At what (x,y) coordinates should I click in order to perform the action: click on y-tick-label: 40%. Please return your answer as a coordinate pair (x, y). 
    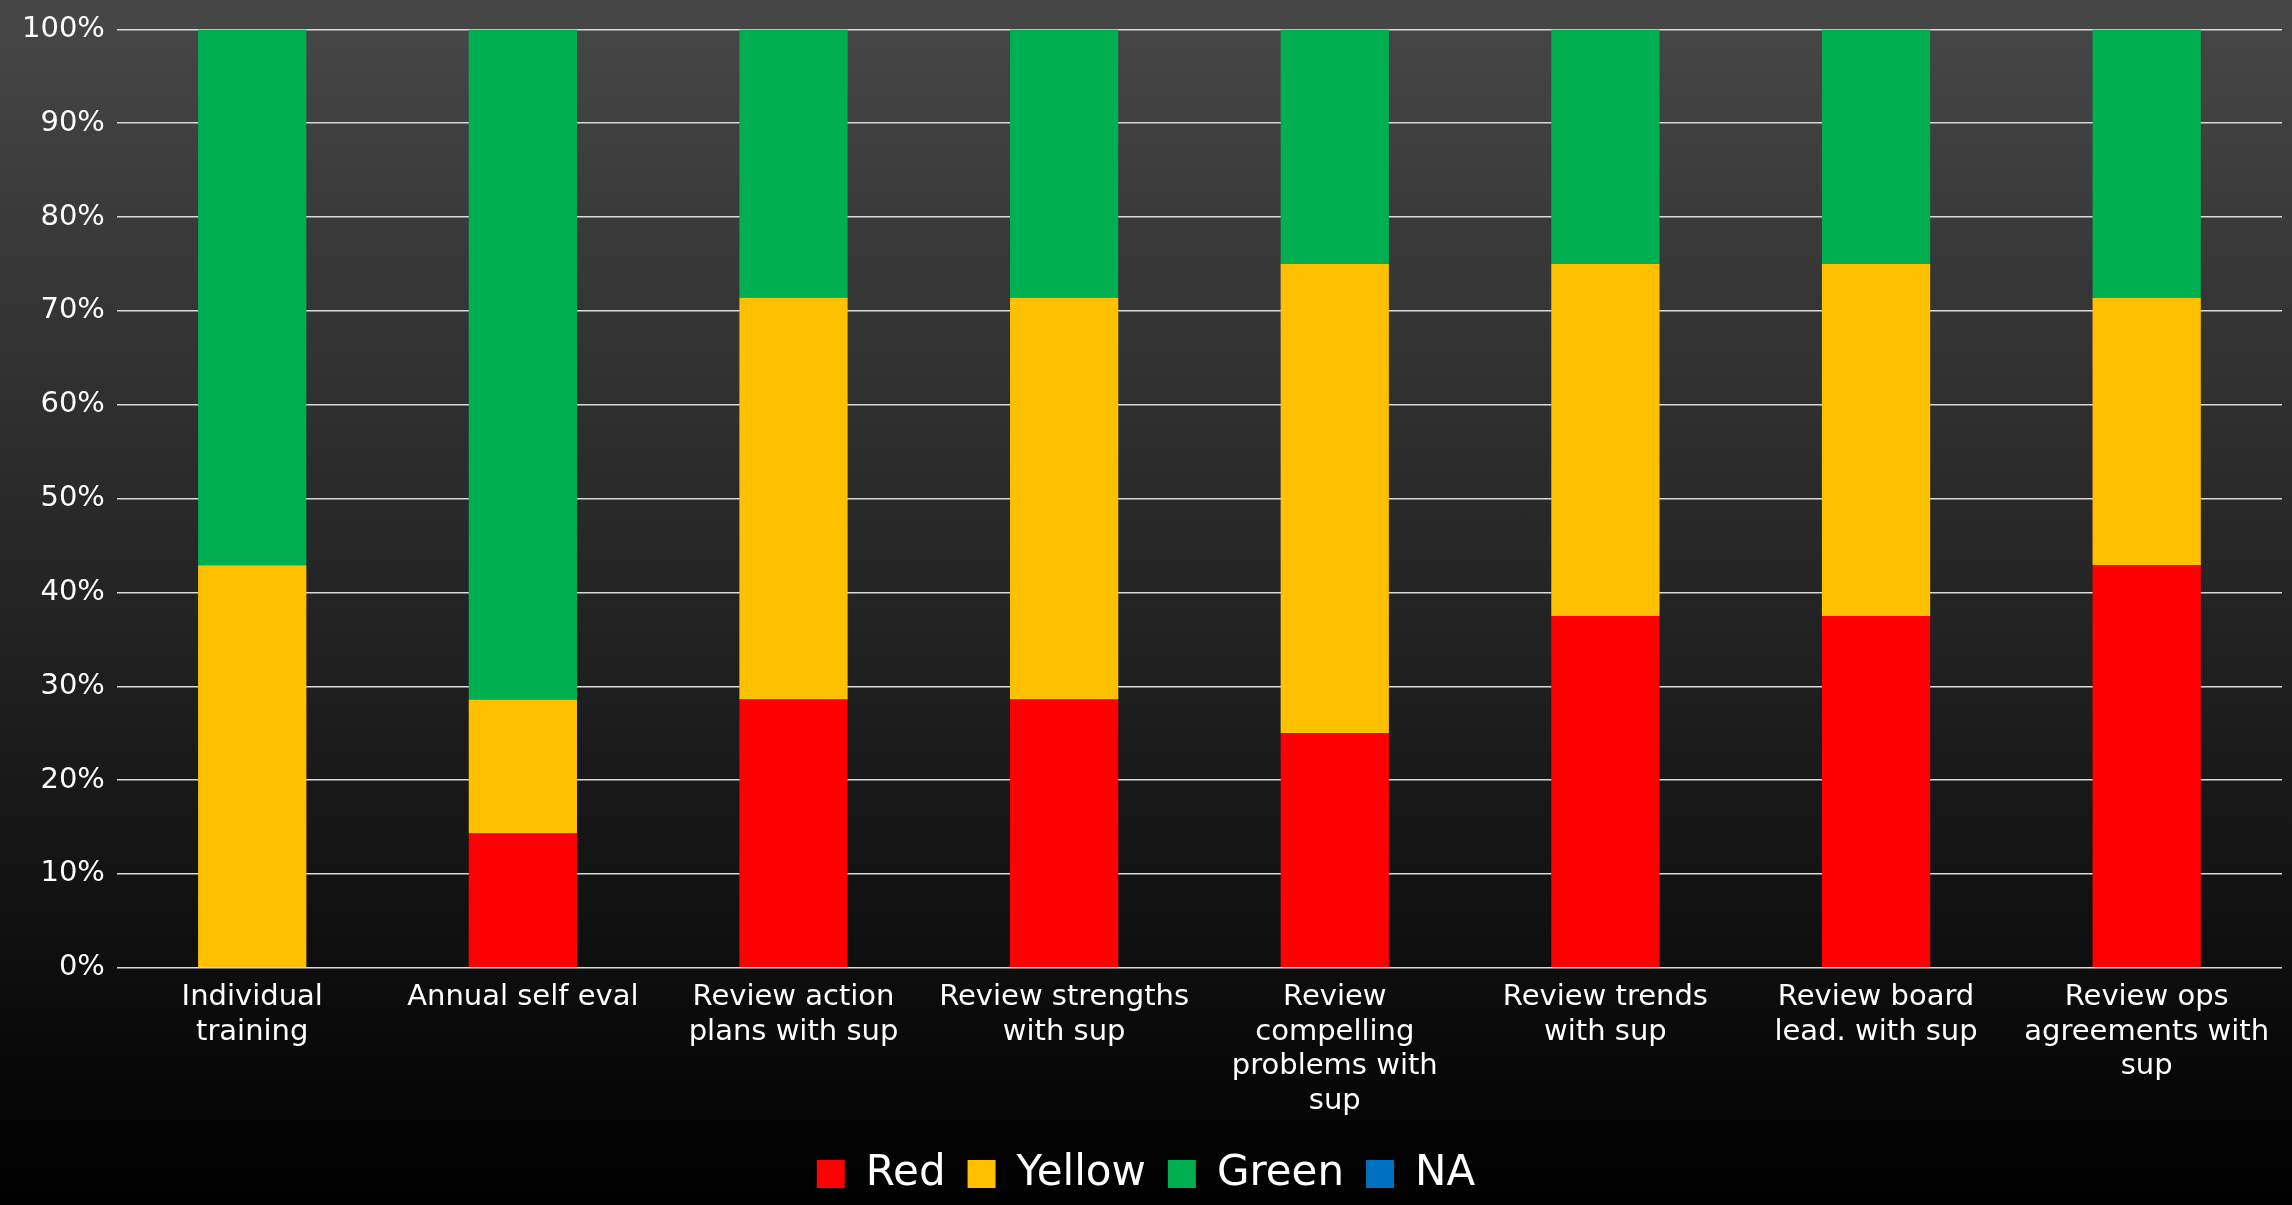
    Looking at the image, I should click on (72, 589).